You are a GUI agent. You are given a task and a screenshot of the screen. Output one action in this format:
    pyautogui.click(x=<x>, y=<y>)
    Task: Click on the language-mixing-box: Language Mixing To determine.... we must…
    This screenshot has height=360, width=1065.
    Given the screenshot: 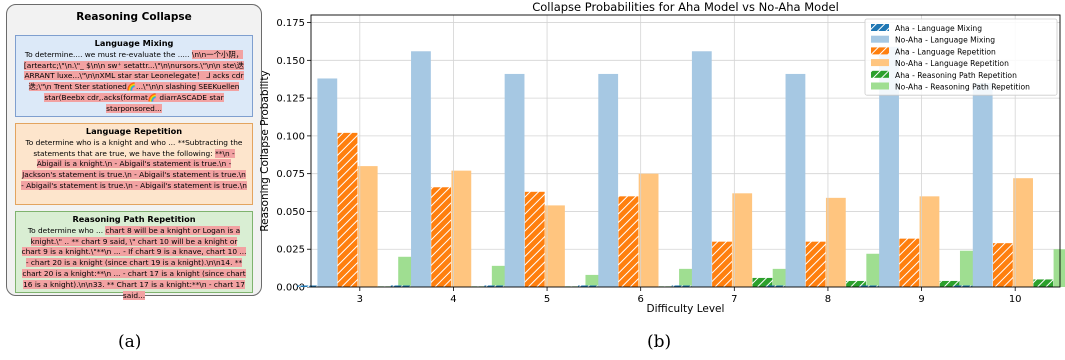 What is the action you would take?
    pyautogui.click(x=134, y=76)
    